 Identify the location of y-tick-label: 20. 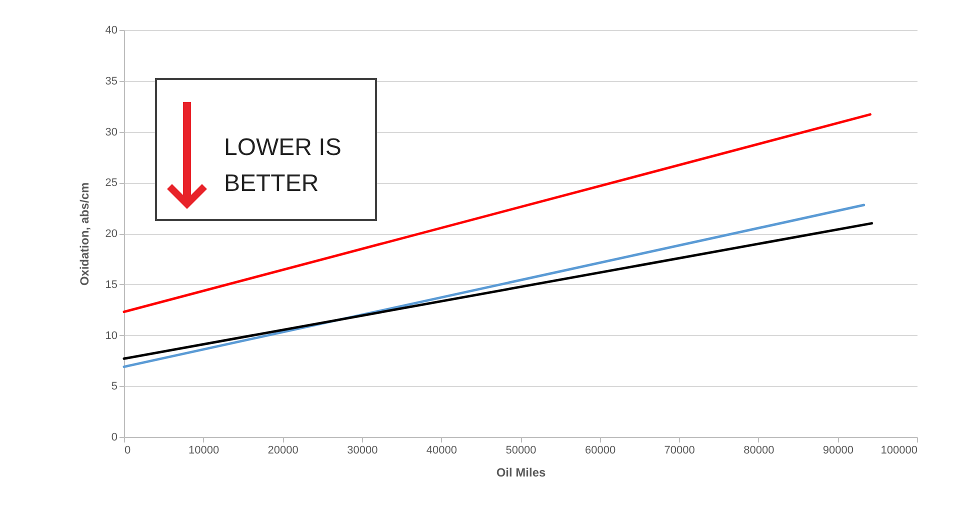
(111, 234).